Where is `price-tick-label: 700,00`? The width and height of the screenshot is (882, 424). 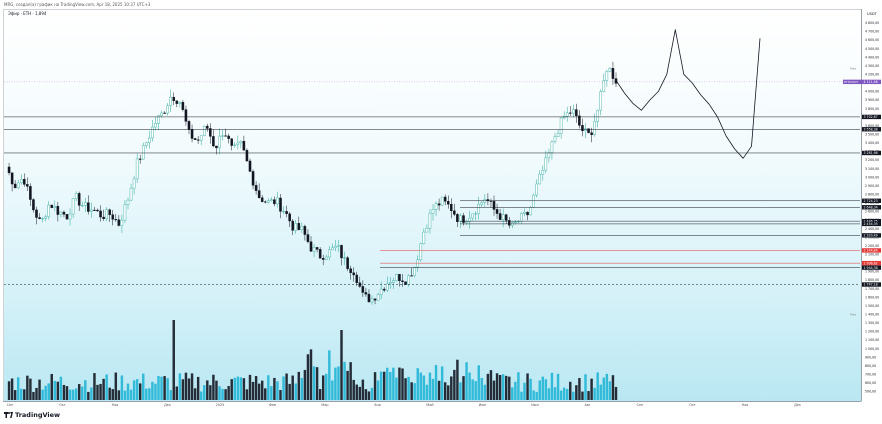
price-tick-label: 700,00 is located at coordinates (870, 374).